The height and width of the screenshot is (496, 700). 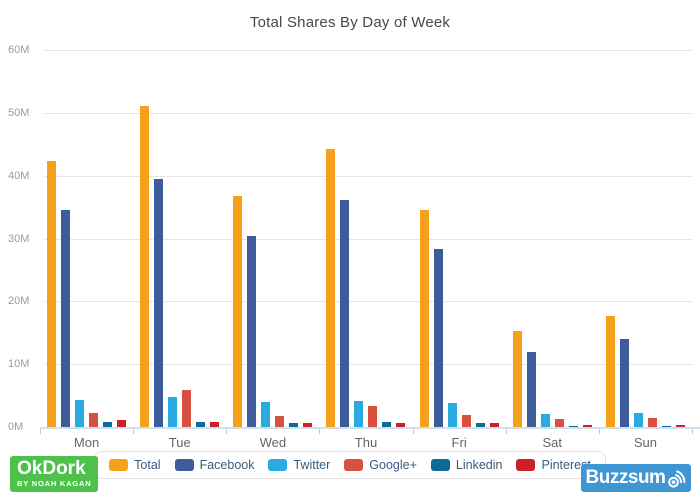 I want to click on gridline-50M, so click(x=368, y=113).